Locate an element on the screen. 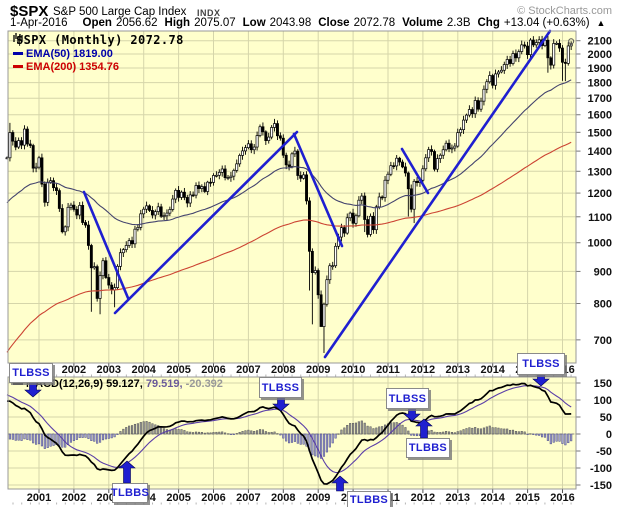  bottom-axis-year-label: 2014 is located at coordinates (492, 498).